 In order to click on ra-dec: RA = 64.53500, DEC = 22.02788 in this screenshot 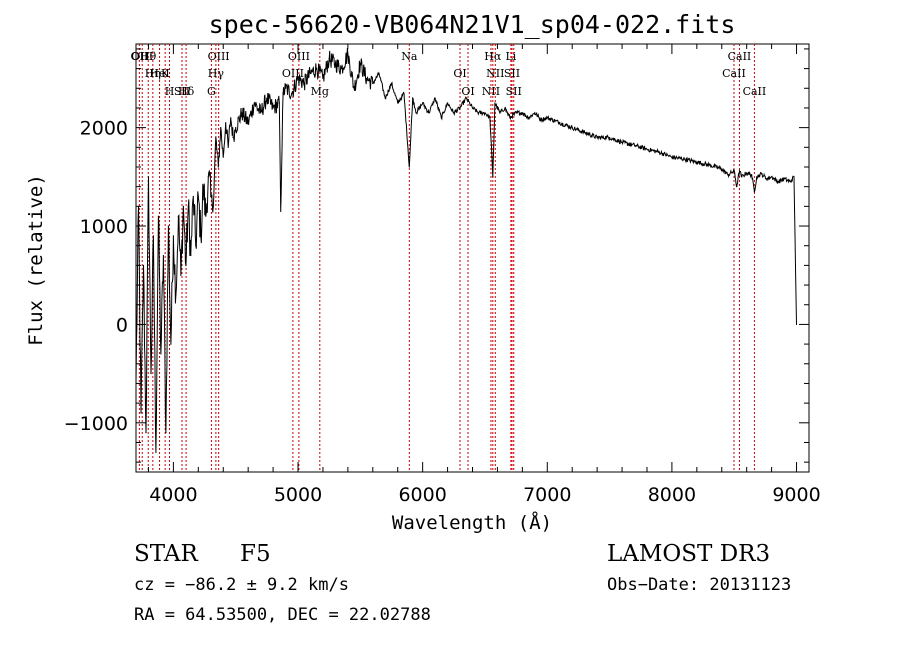, I will do `click(282, 615)`.